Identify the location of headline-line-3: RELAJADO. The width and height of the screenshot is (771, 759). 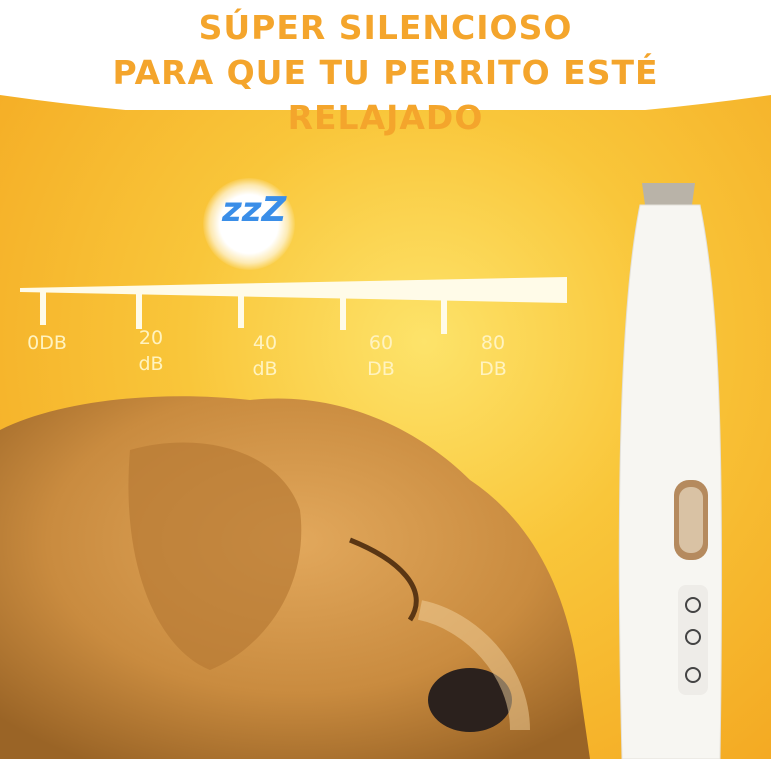
(385, 117).